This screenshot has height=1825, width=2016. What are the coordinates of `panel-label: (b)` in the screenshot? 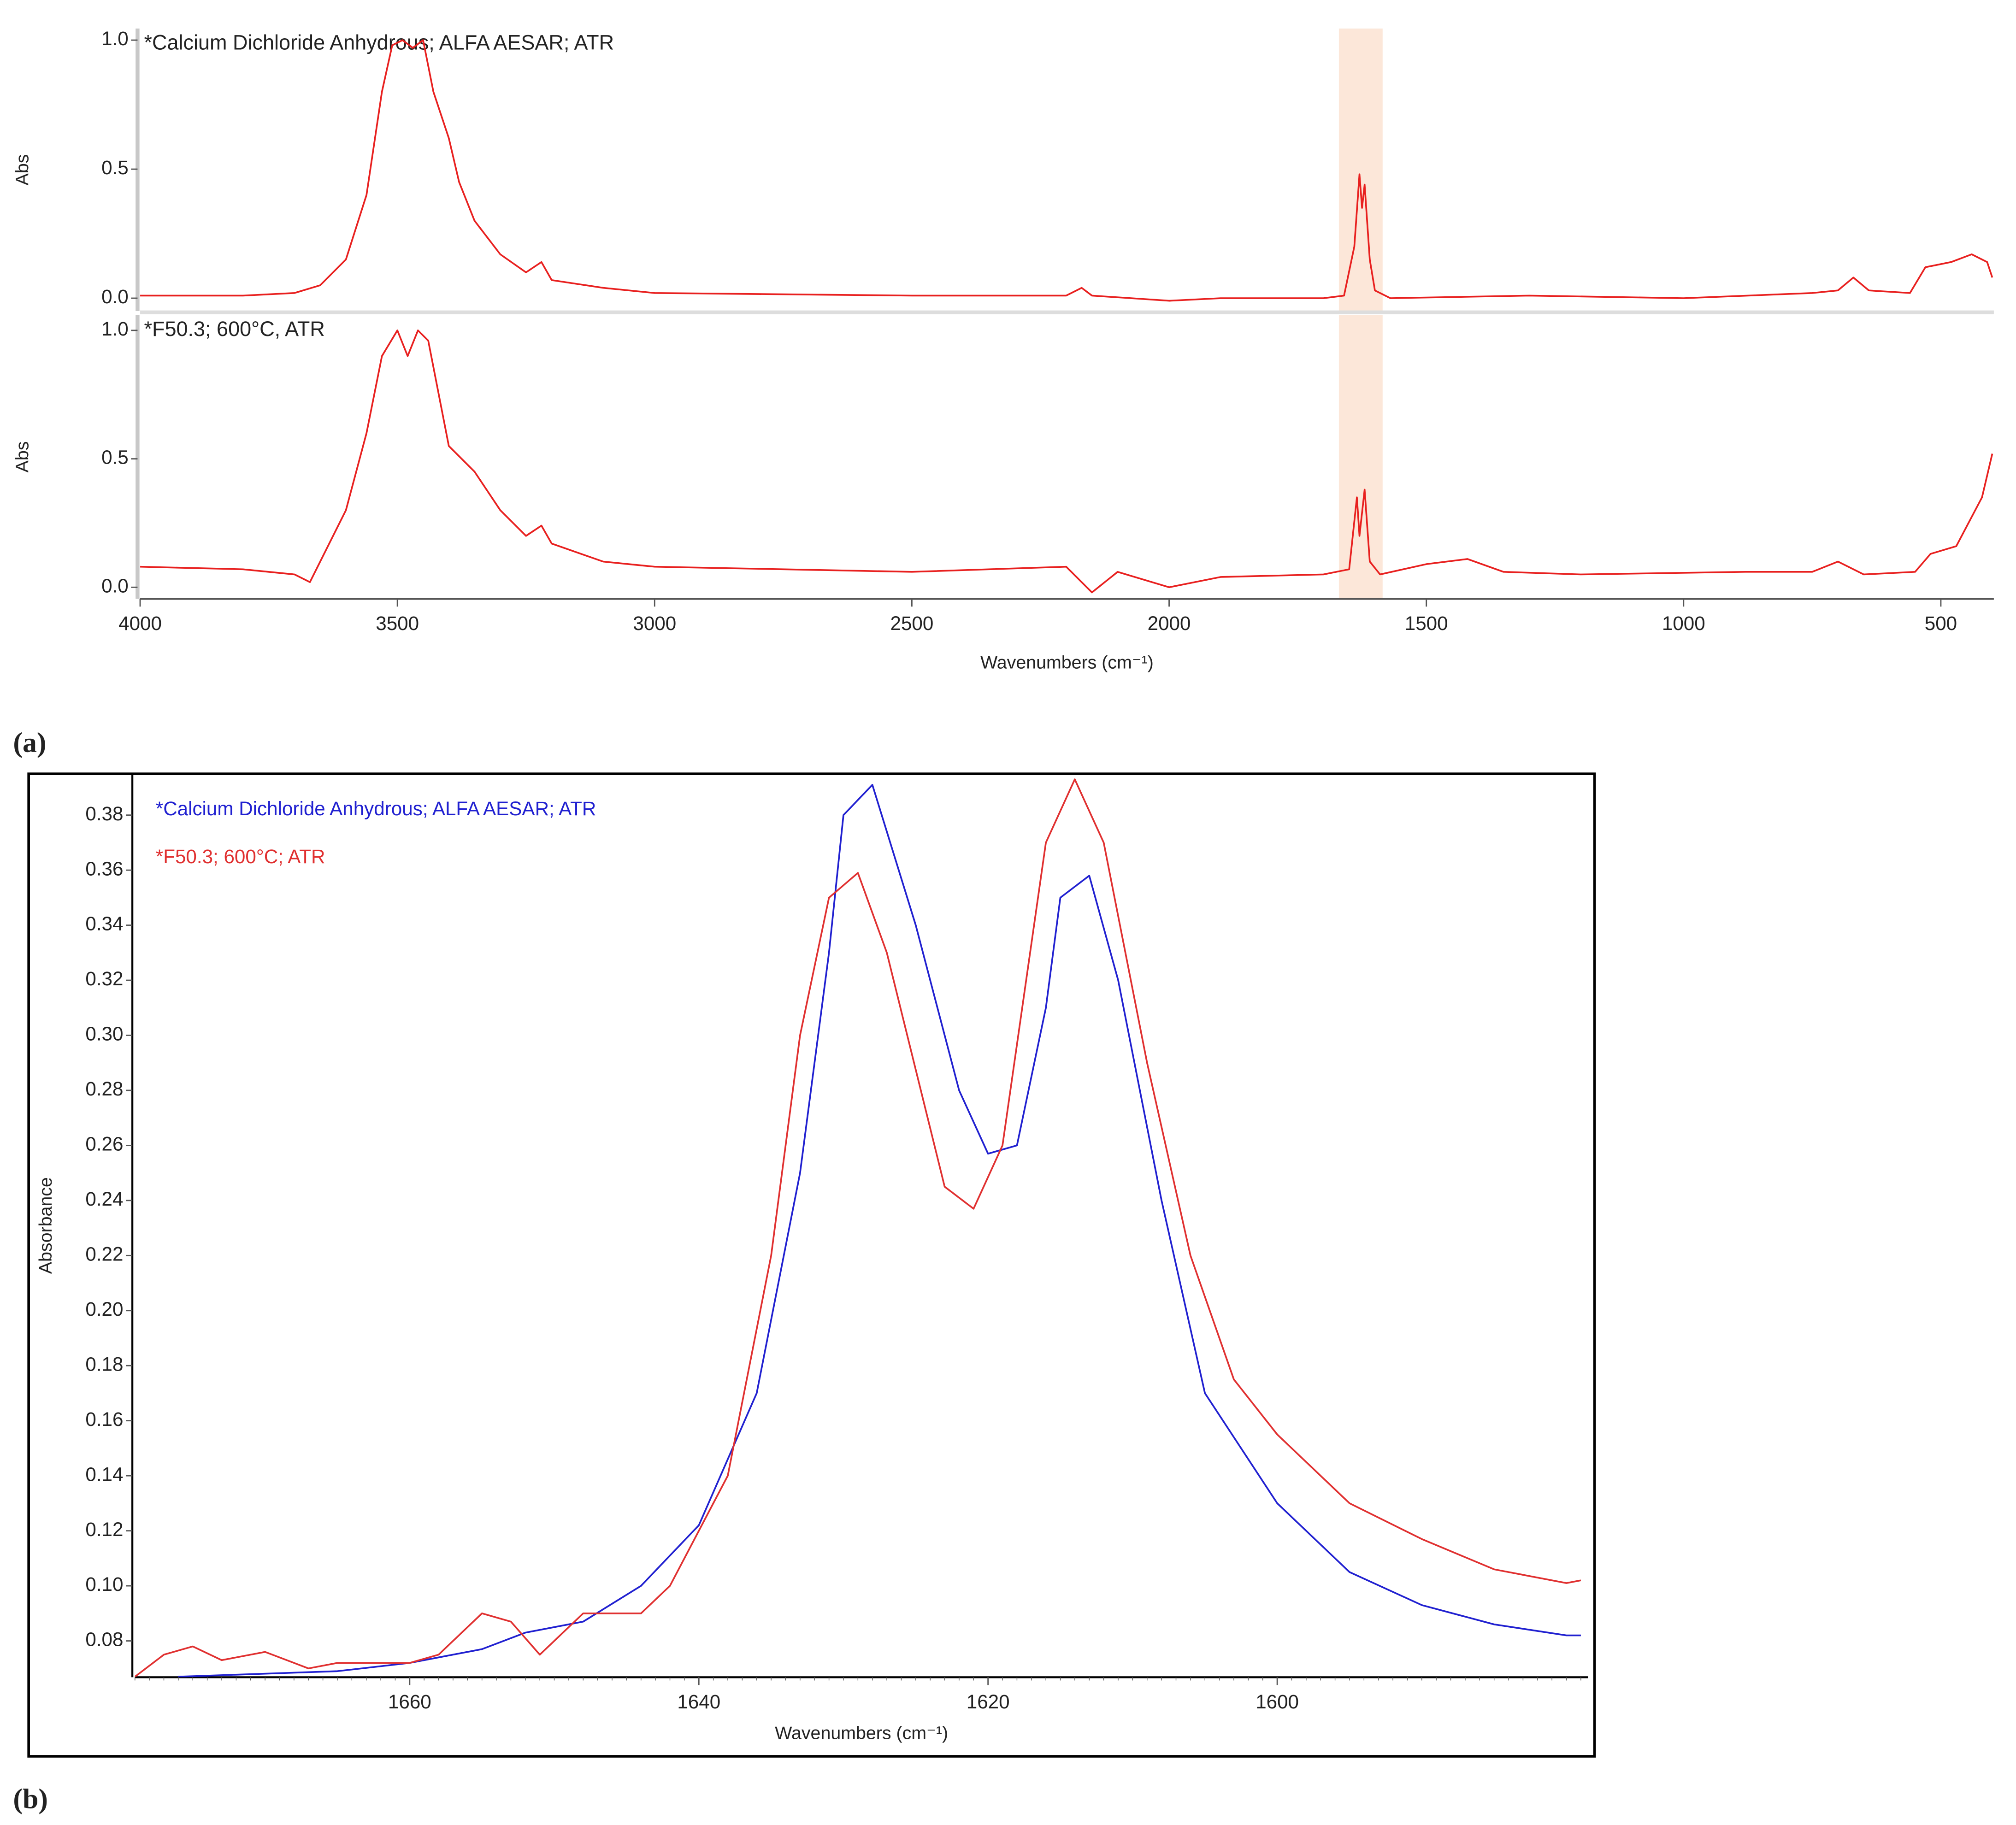 It's located at (30, 1799).